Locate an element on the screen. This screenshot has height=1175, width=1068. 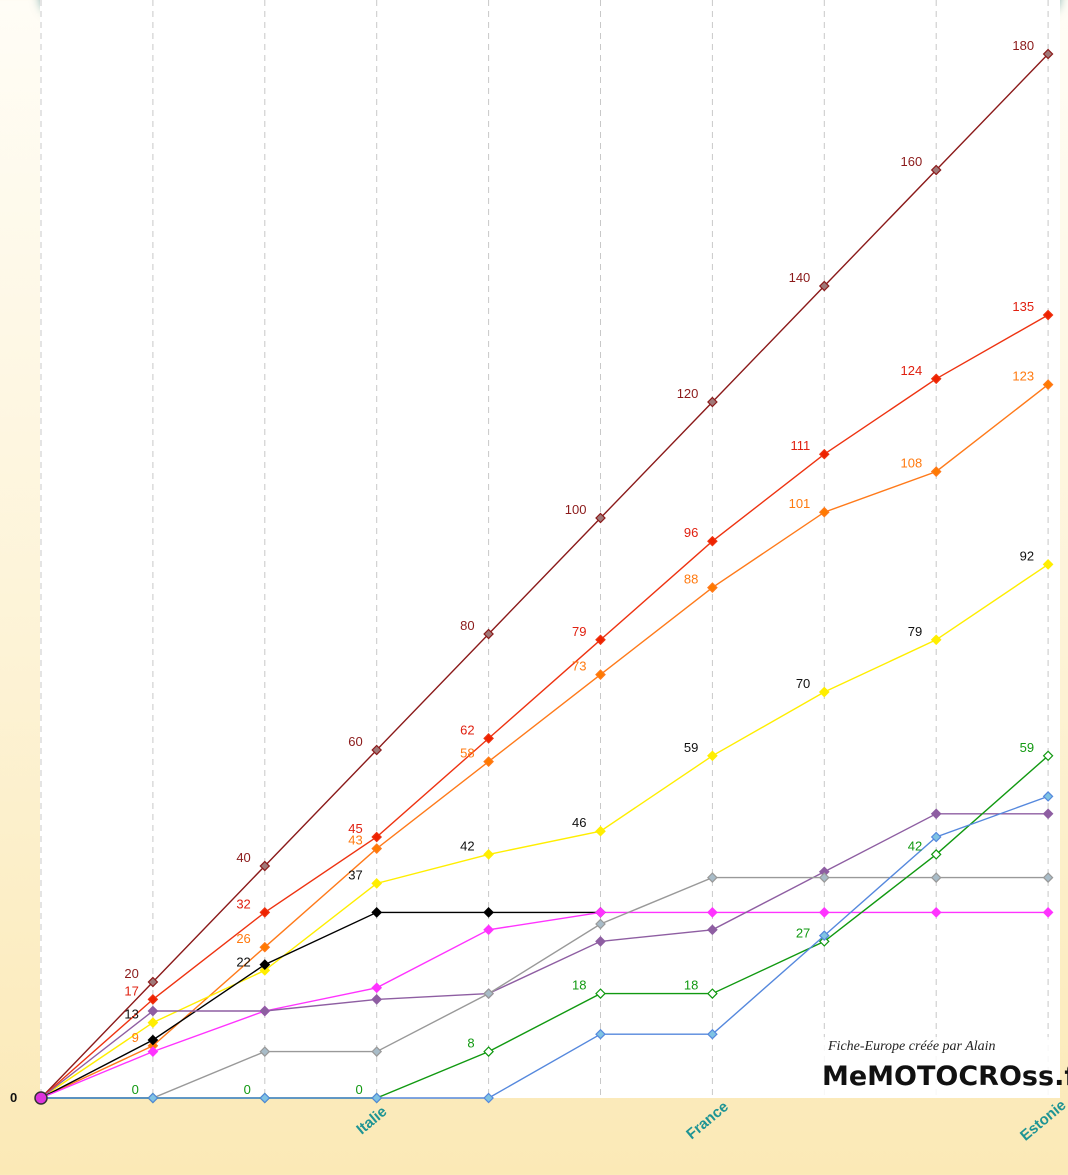
data-label: 70 is located at coordinates (803, 683).